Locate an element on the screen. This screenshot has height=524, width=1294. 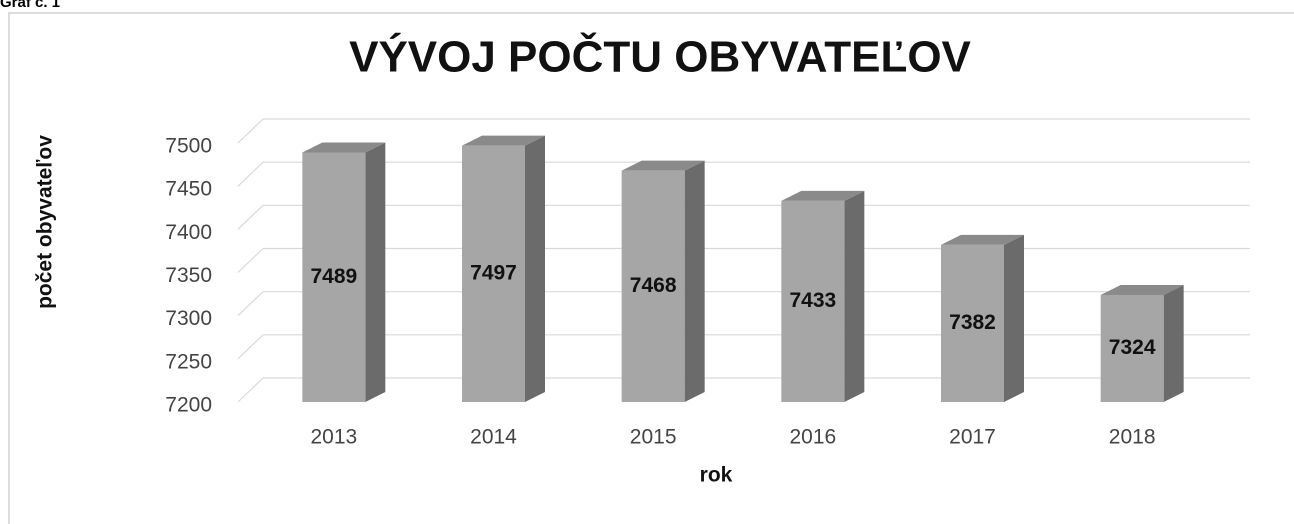
value-label: 7324 is located at coordinates (1132, 347).